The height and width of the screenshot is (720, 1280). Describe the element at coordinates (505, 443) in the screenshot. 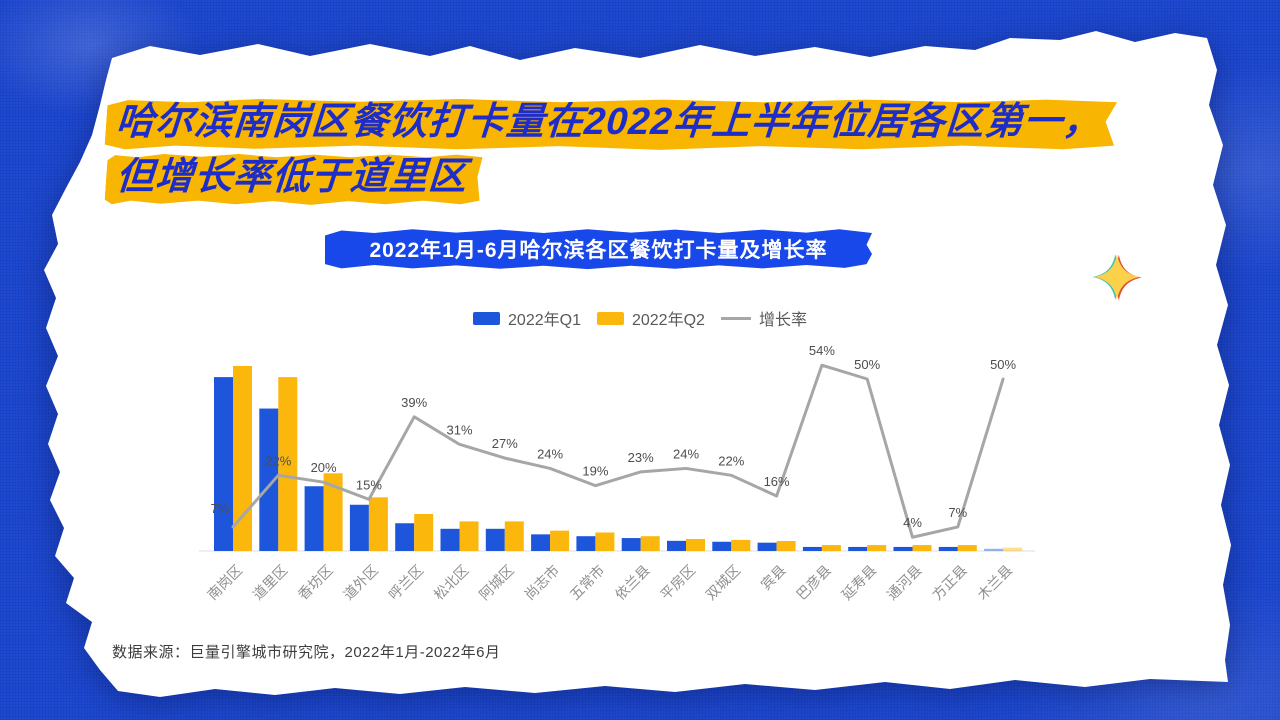

I see `growth-value-label-6: 27%` at that location.